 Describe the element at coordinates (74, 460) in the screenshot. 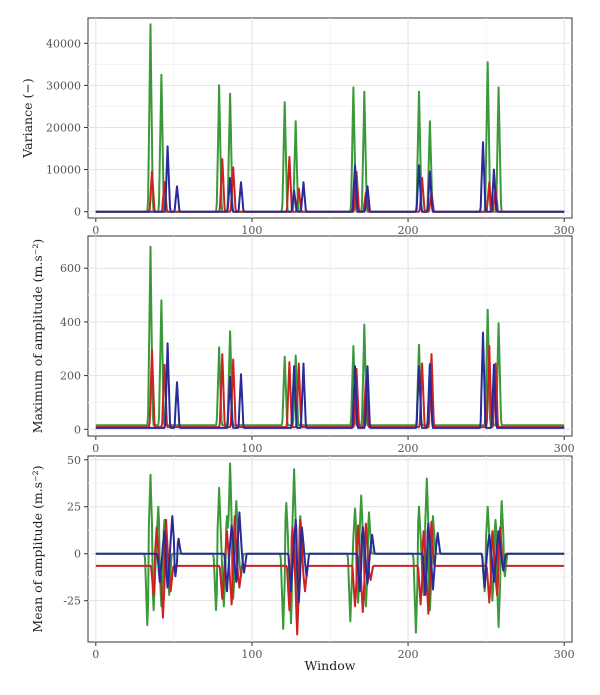

I see `y-tick-label: 50` at that location.